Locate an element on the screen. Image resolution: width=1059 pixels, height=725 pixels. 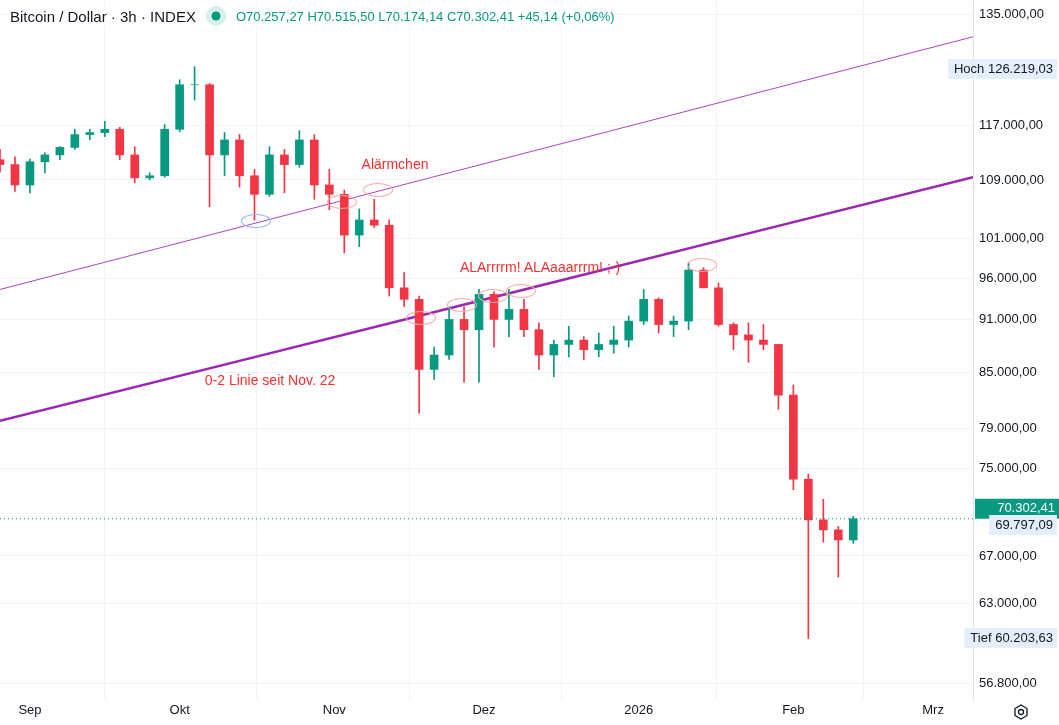
text: O70.257,27 H70.515,50 L70.174,14 C70.302,41 +45,14 (+0,06%) is located at coordinates (425, 16).